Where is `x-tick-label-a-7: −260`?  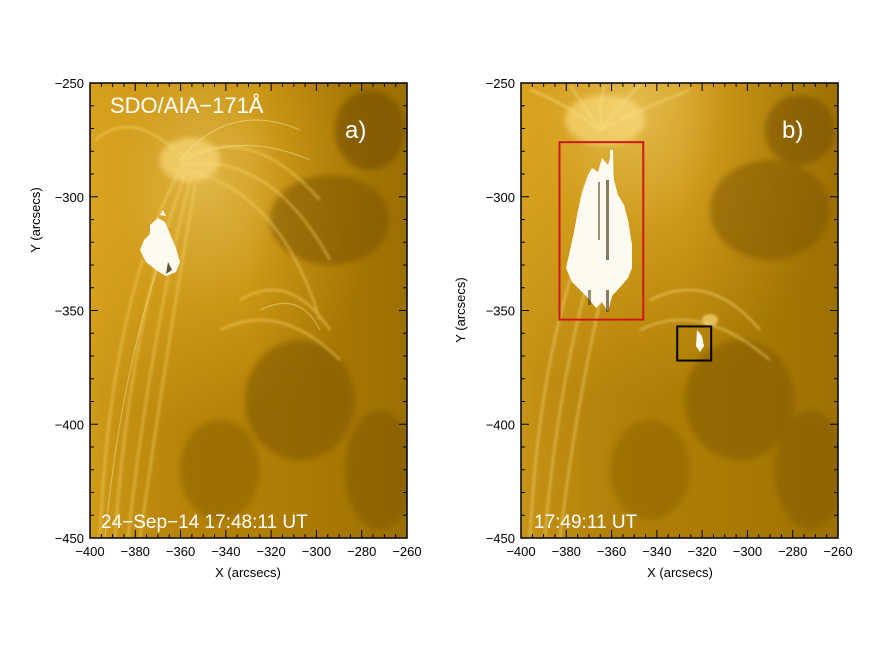 x-tick-label-a-7: −260 is located at coordinates (406, 551).